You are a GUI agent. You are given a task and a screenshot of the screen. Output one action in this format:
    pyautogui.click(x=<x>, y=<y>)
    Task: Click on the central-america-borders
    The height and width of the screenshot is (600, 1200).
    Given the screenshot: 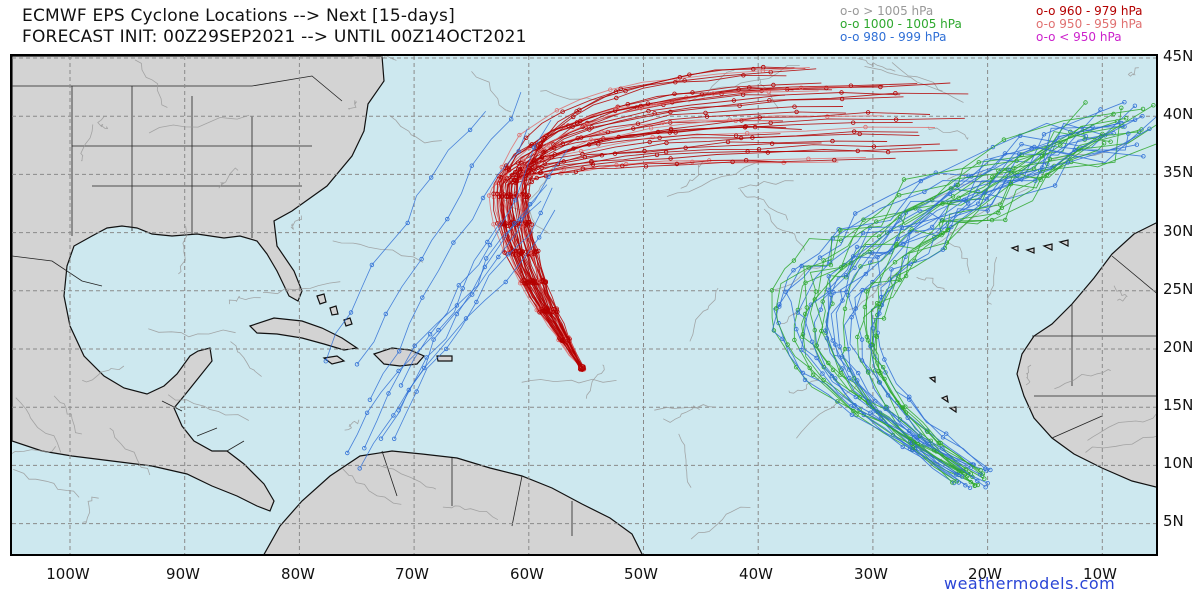 What is the action you would take?
    pyautogui.click(x=203, y=426)
    